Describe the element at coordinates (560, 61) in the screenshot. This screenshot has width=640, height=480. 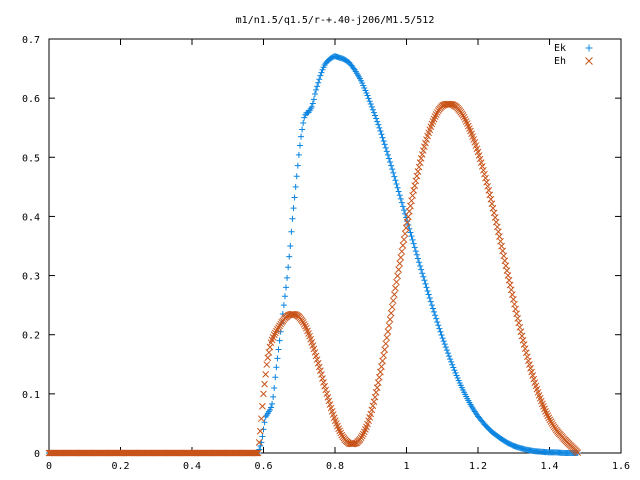
I see `legend-label-eh: Eh` at that location.